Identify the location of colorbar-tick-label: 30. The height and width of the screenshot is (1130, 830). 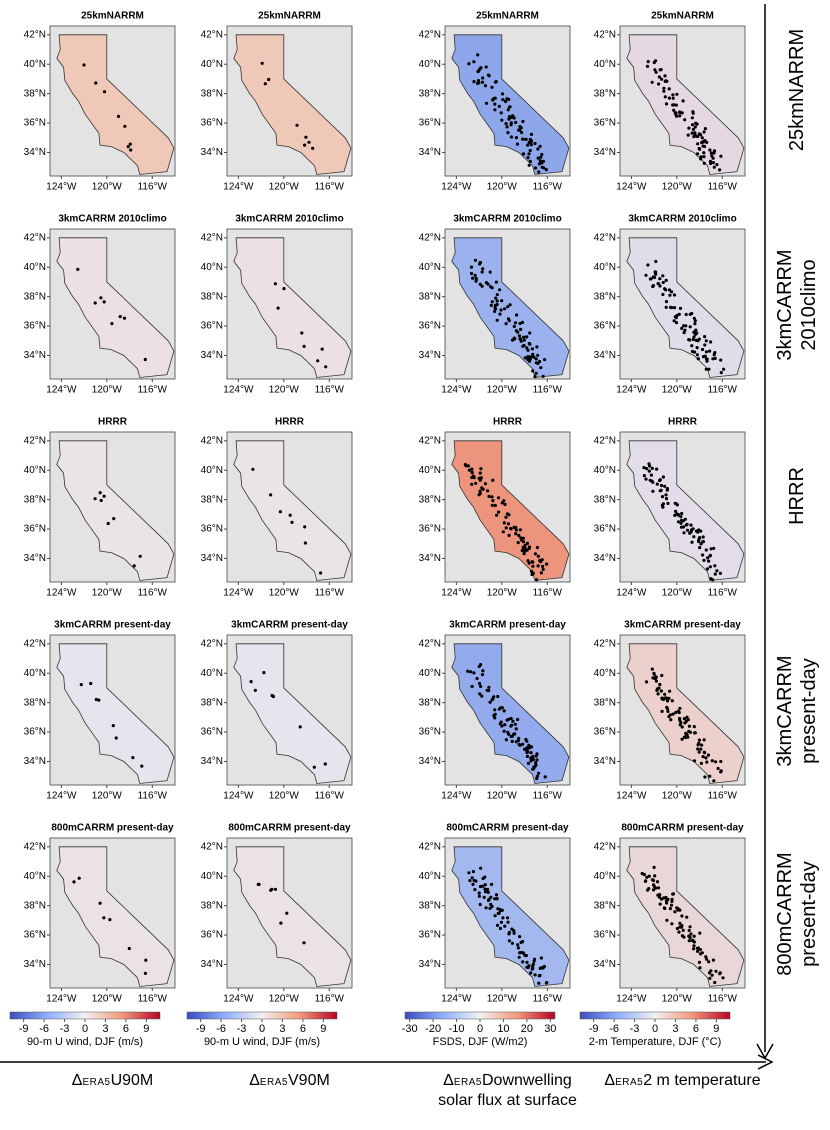
(550, 1029).